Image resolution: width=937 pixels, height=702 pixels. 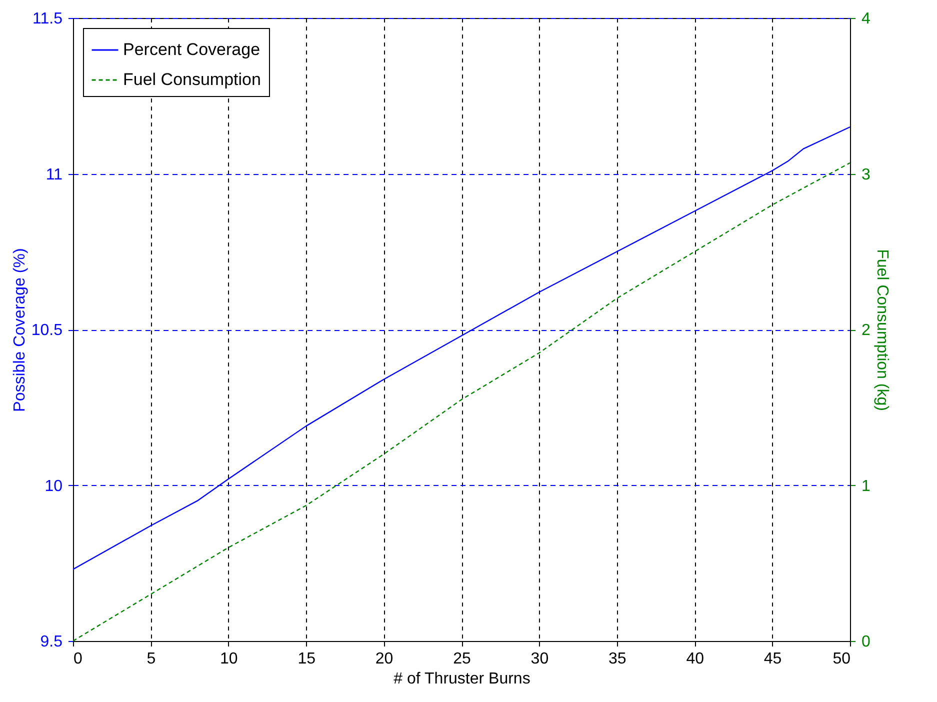 What do you see at coordinates (841, 659) in the screenshot?
I see `x-tick-label: 50` at bounding box center [841, 659].